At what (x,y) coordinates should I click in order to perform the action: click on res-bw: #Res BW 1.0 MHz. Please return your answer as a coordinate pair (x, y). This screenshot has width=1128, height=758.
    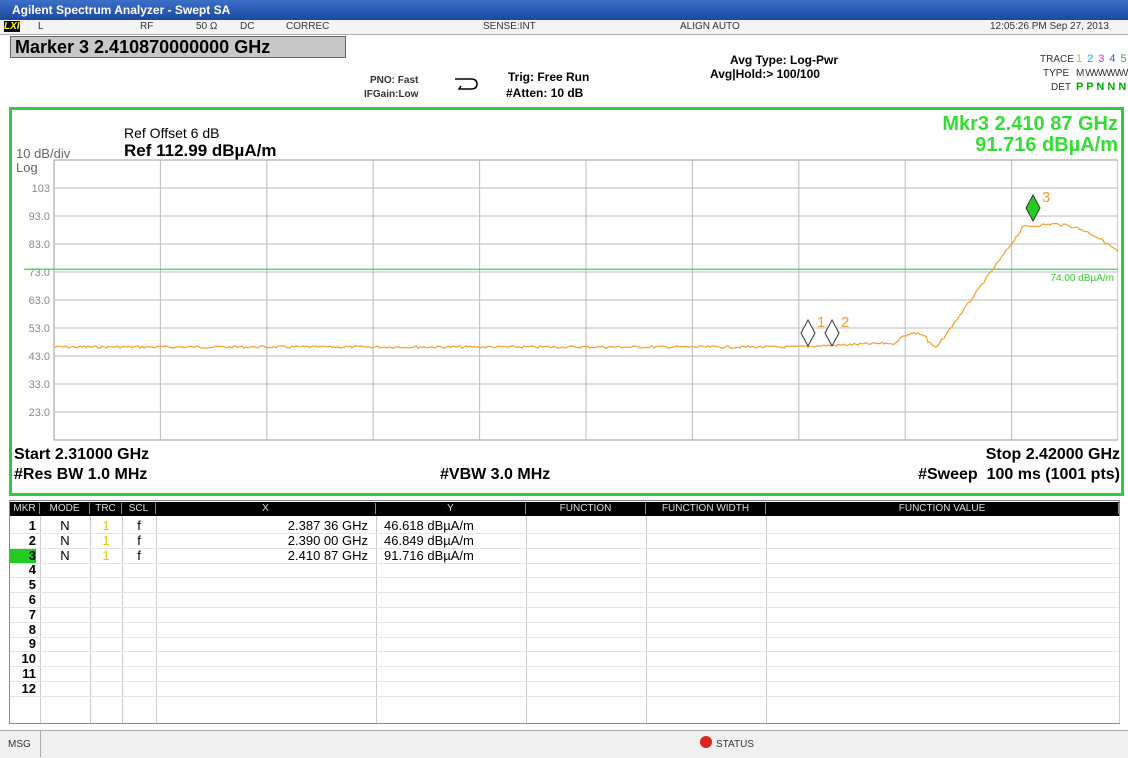
    Looking at the image, I should click on (81, 474).